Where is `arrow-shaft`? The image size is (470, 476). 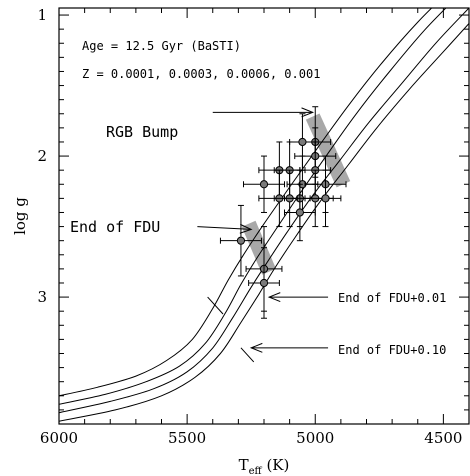
arrow-shaft is located at coordinates (224, 228).